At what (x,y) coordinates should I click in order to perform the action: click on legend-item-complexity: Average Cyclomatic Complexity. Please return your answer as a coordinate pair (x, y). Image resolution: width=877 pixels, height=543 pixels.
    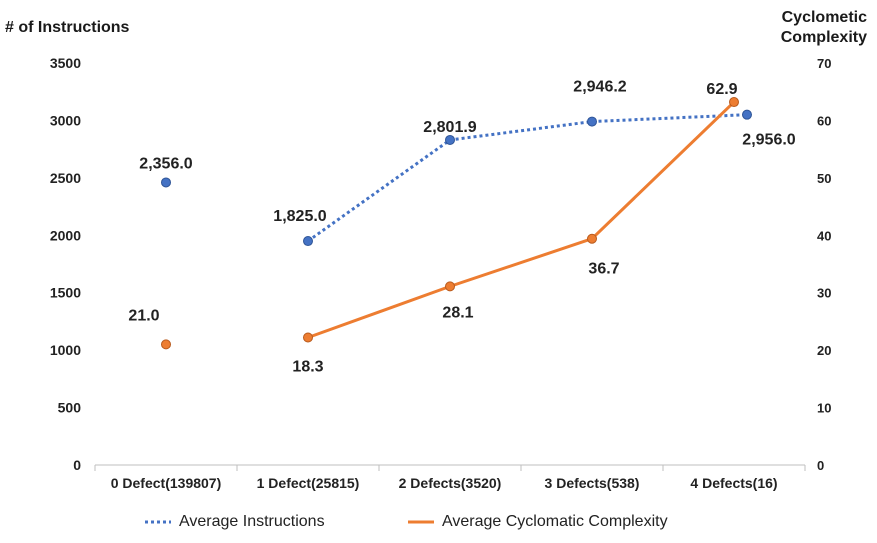
    Looking at the image, I should click on (538, 522).